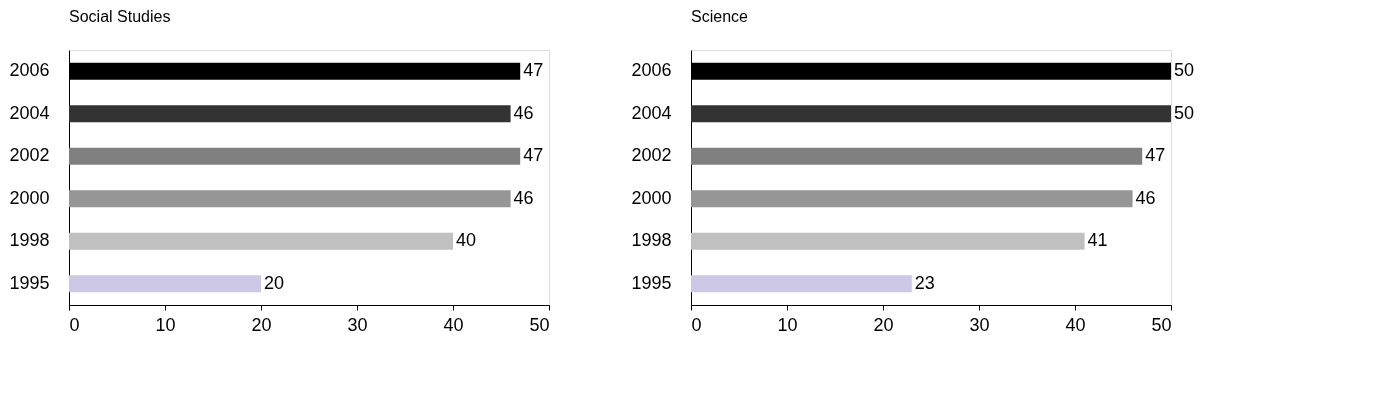 The width and height of the screenshot is (1382, 413). I want to click on data-label: 20, so click(274, 282).